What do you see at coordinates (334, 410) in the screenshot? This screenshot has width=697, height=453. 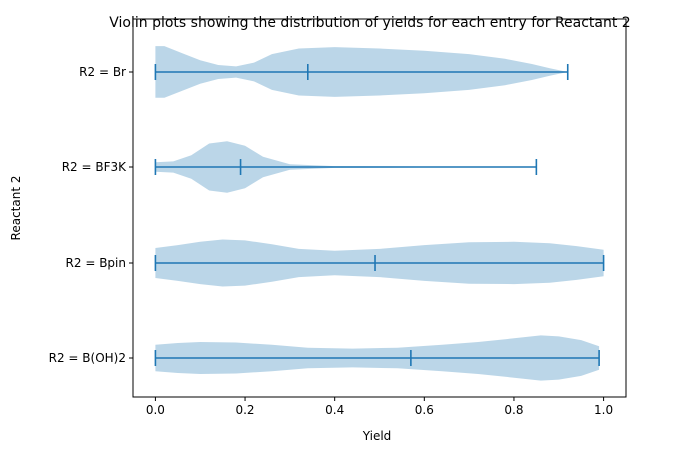 I see `x-tick-label: 0.4` at bounding box center [334, 410].